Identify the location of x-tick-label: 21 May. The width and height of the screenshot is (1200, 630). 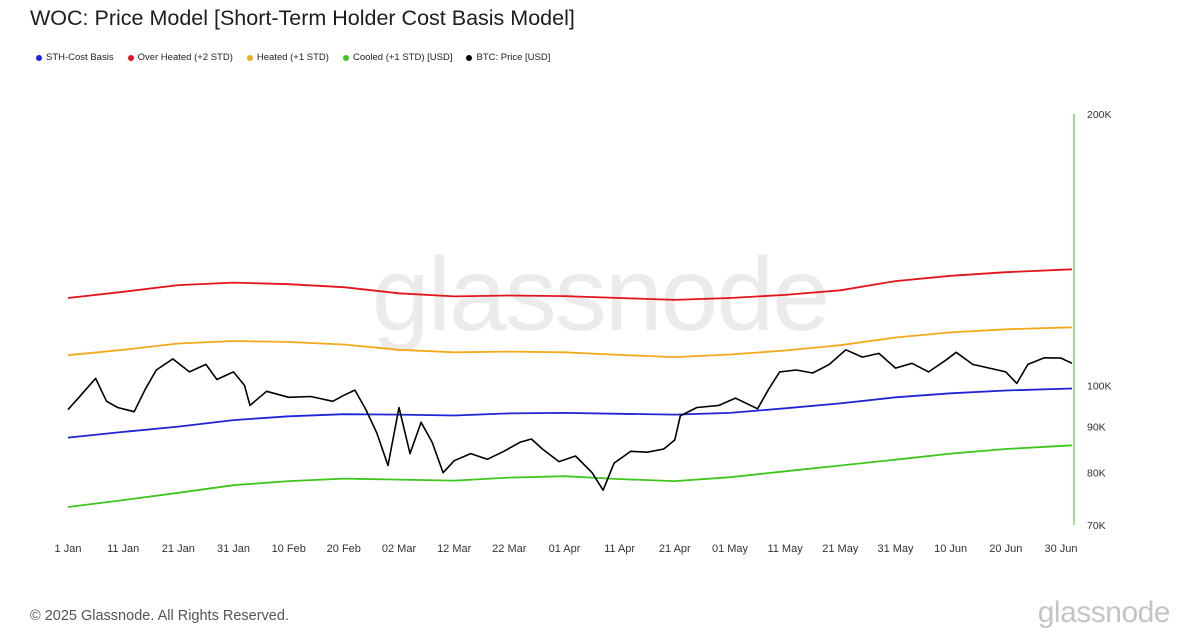
(840, 549).